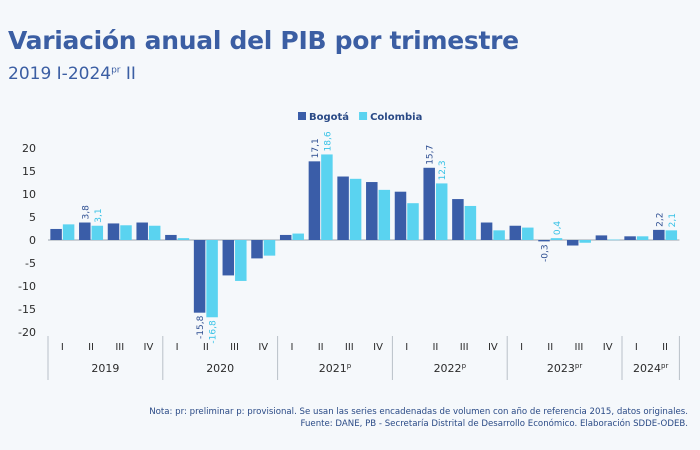 The width and height of the screenshot is (700, 450). I want to click on year-label: 2021p, so click(335, 368).